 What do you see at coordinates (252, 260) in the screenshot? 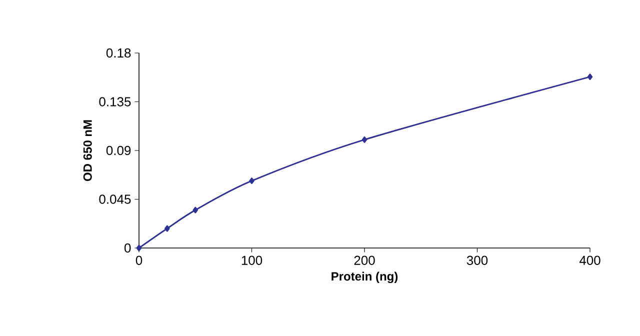
I see `x-tick-label: 100` at bounding box center [252, 260].